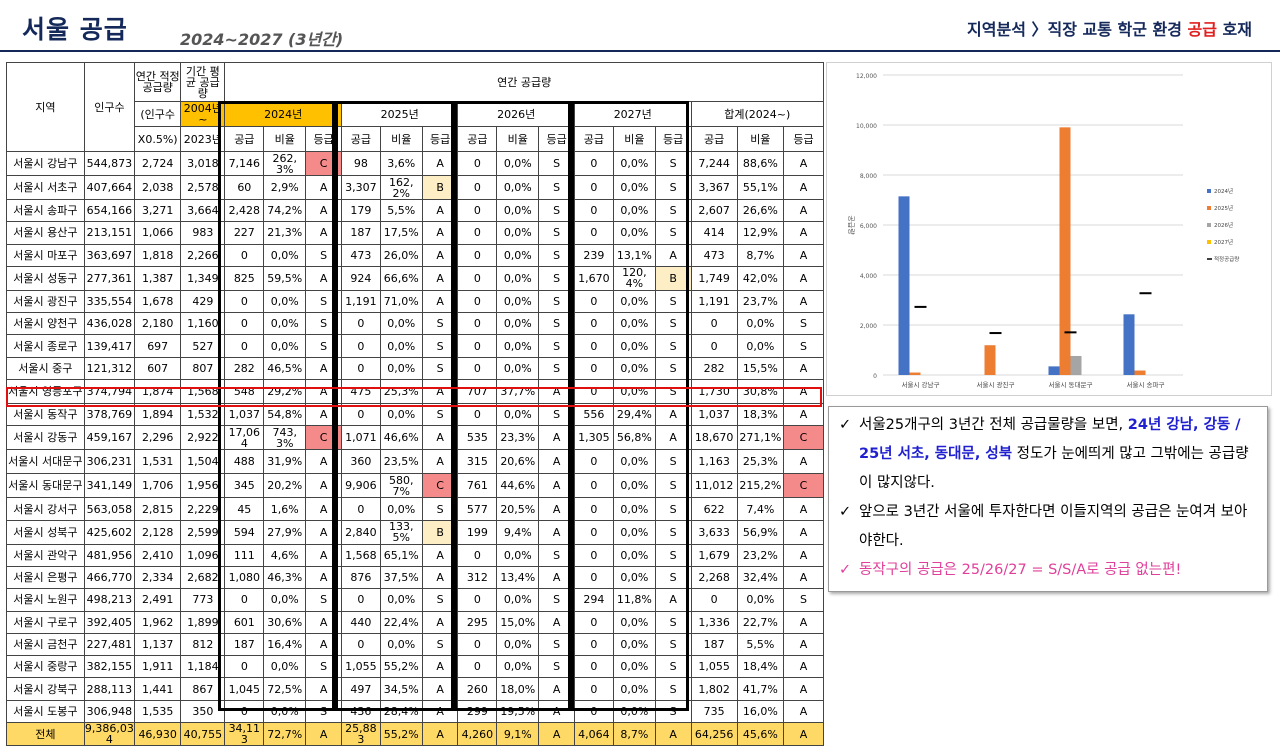 This screenshot has height=746, width=1280. What do you see at coordinates (360, 255) in the screenshot?
I see `y2025-supply: 473` at bounding box center [360, 255].